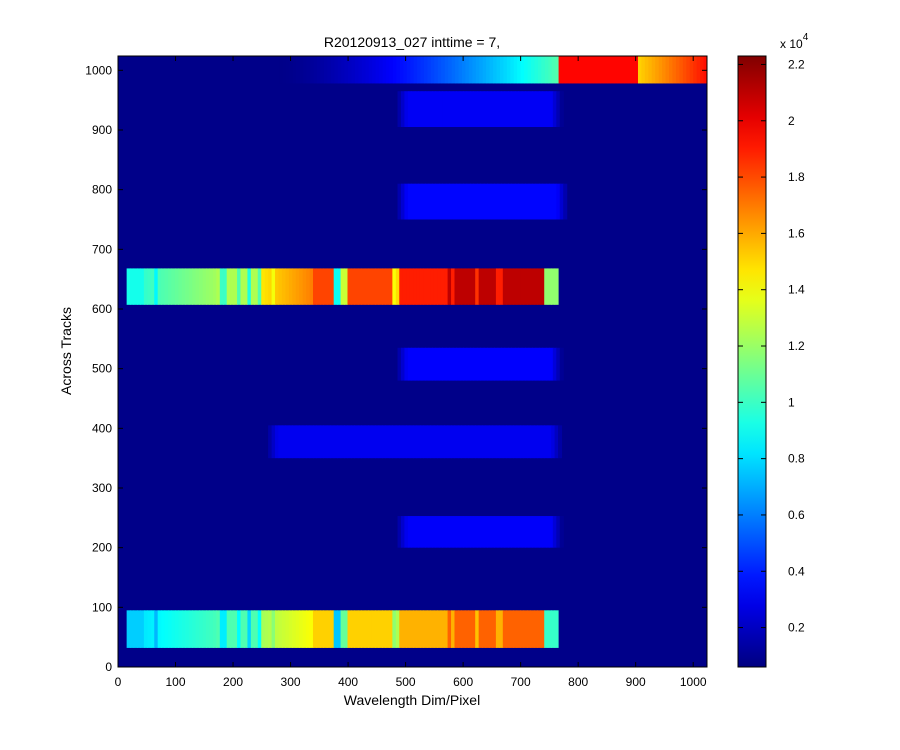 The height and width of the screenshot is (750, 900). What do you see at coordinates (806, 37) in the screenshot?
I see `colorbar-exponent: 4` at bounding box center [806, 37].